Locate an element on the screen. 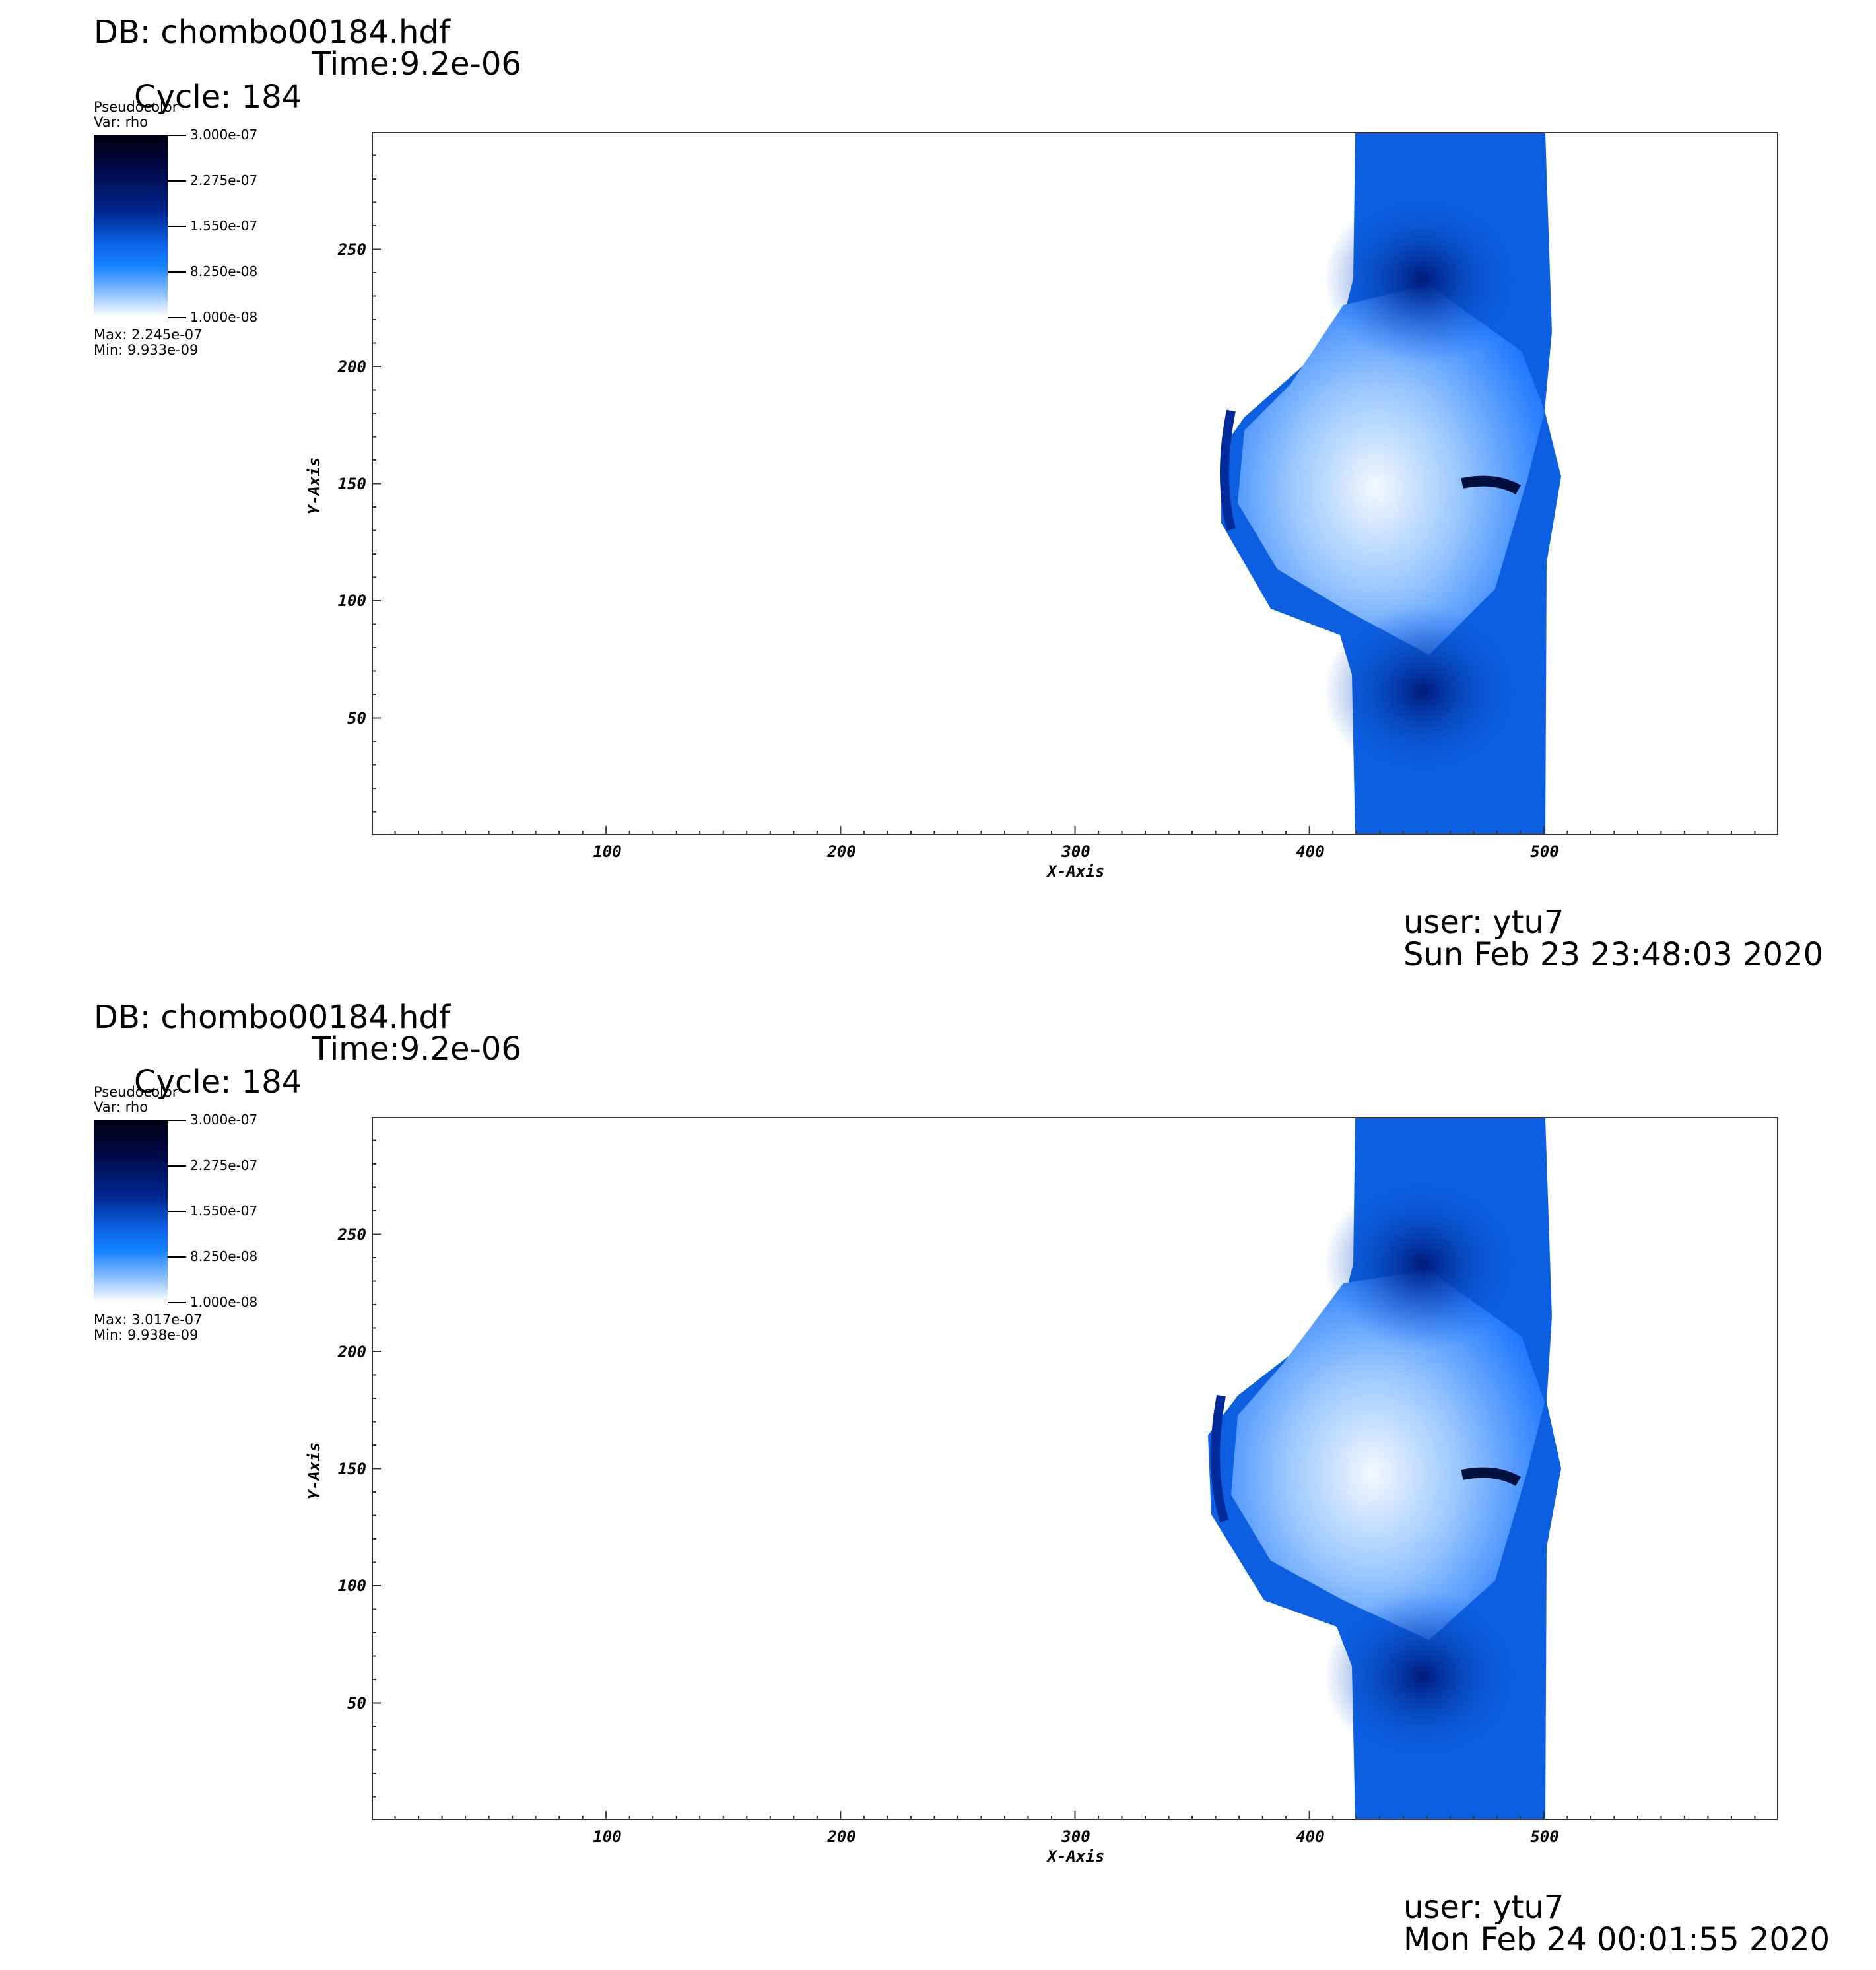 This screenshot has height=1970, width=1876. date-label: Sun Feb 23 23:48:03 2020 is located at coordinates (1613, 955).